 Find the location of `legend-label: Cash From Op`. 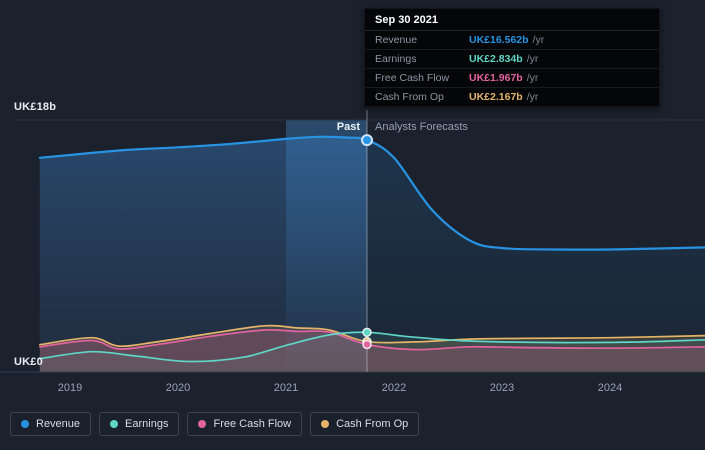

legend-label: Cash From Op is located at coordinates (372, 424).